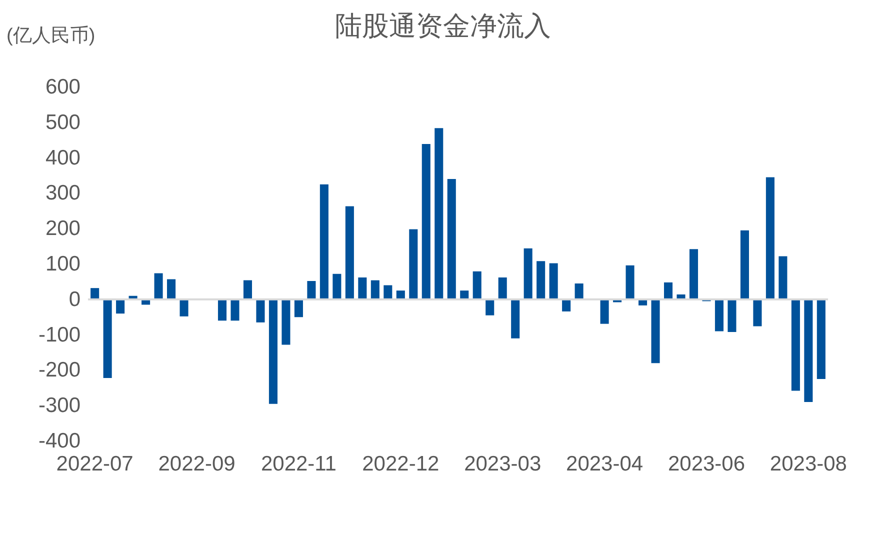 The image size is (891, 547). I want to click on y-tick-label: -100, so click(59, 334).